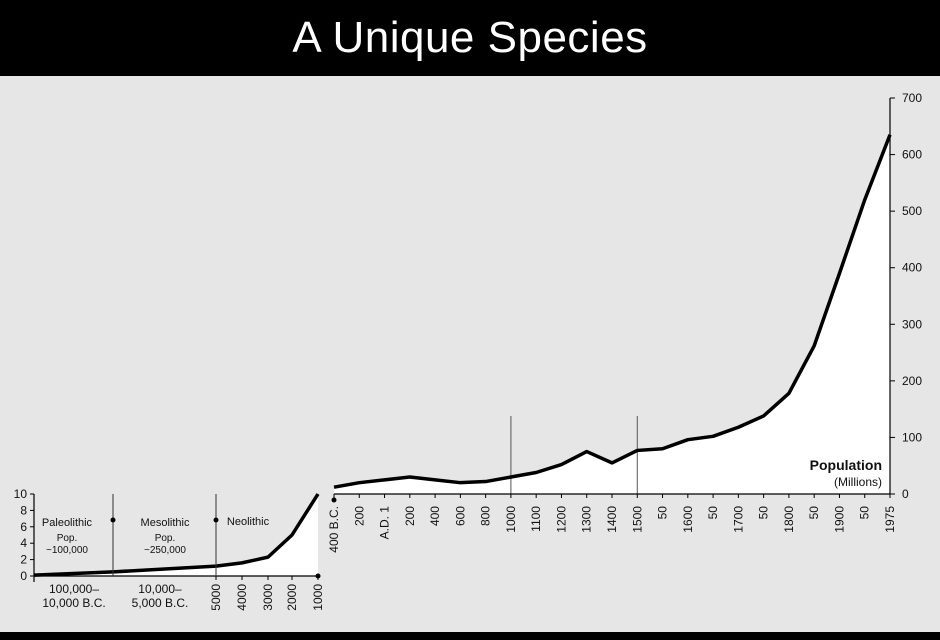  Describe the element at coordinates (587, 519) in the screenshot. I see `chart2-x-tick-label: 1300` at that location.